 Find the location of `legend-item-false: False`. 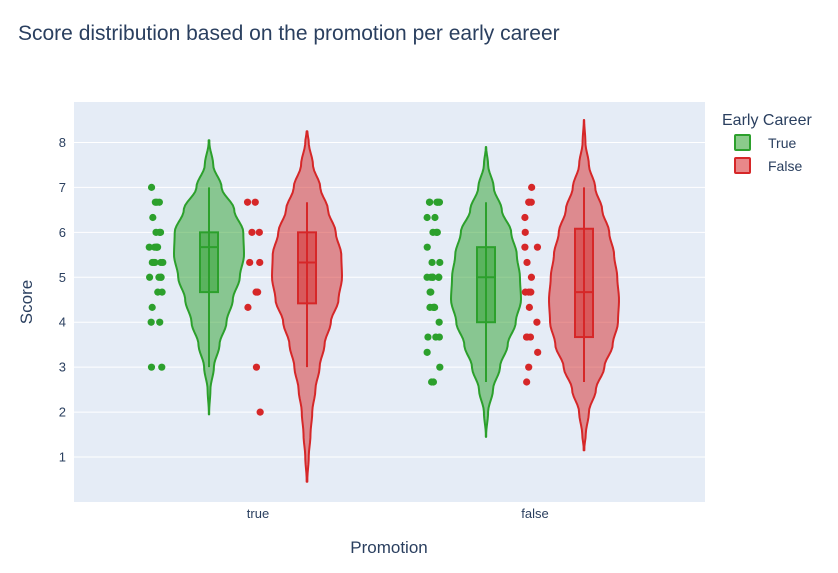

legend-item-false: False is located at coordinates (768, 165).